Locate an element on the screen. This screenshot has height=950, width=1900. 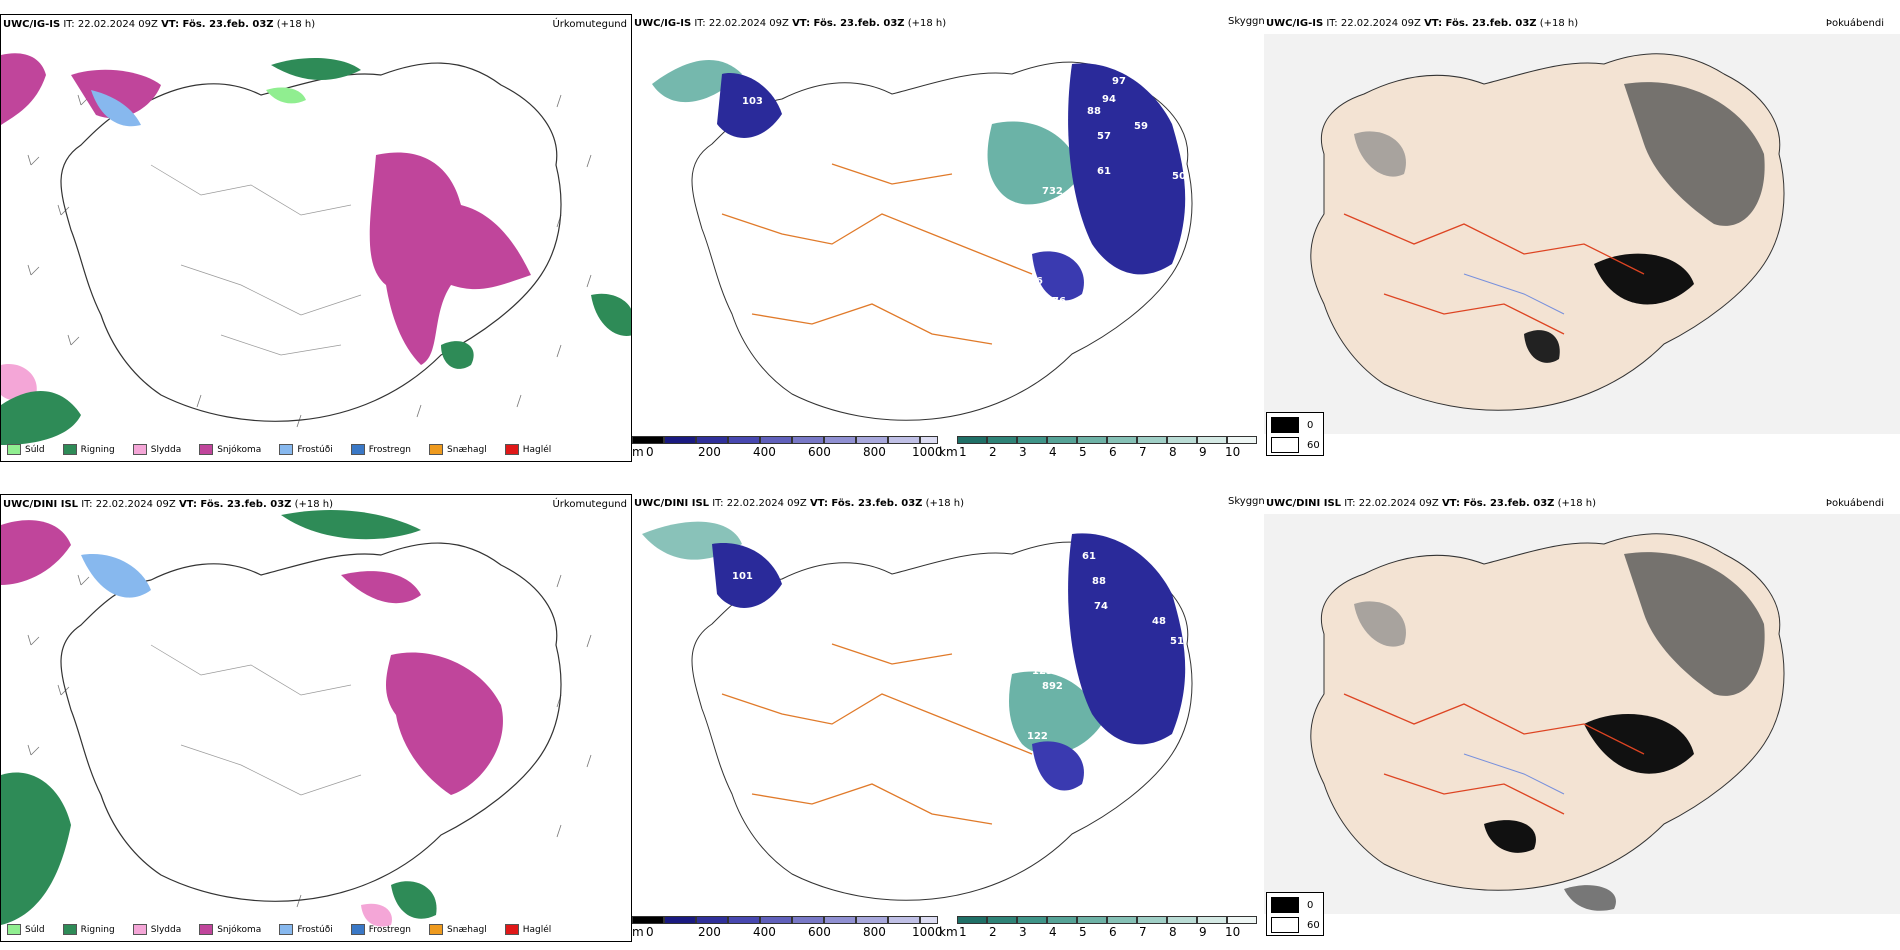
map-value: 74 is located at coordinates (1101, 606).